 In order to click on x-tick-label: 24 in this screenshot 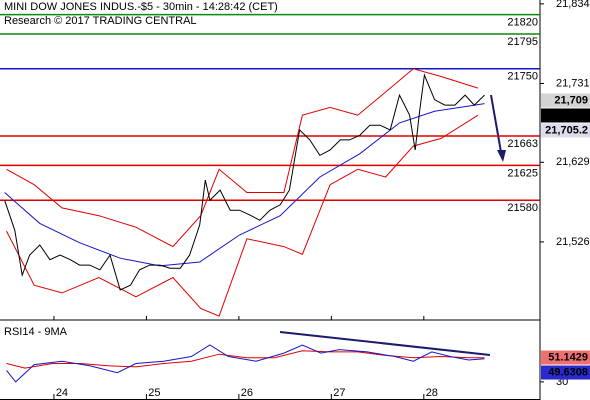, I will do `click(62, 393)`.